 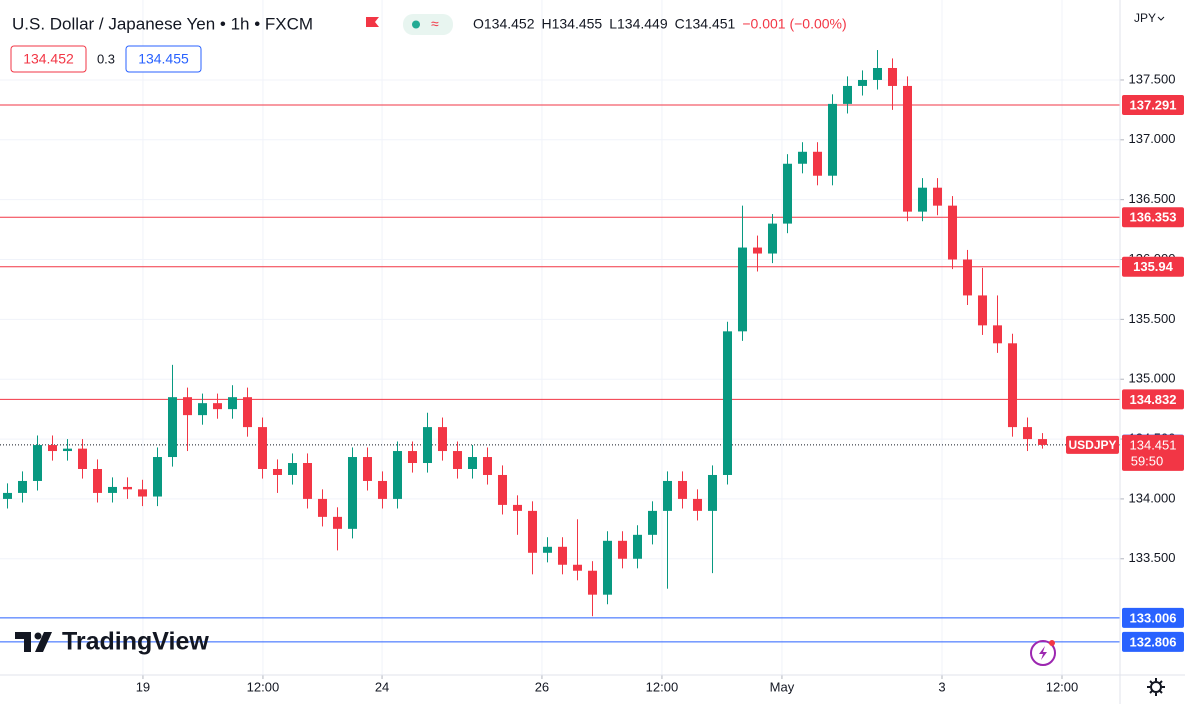 What do you see at coordinates (106, 58) in the screenshot?
I see `spread: 0.3` at bounding box center [106, 58].